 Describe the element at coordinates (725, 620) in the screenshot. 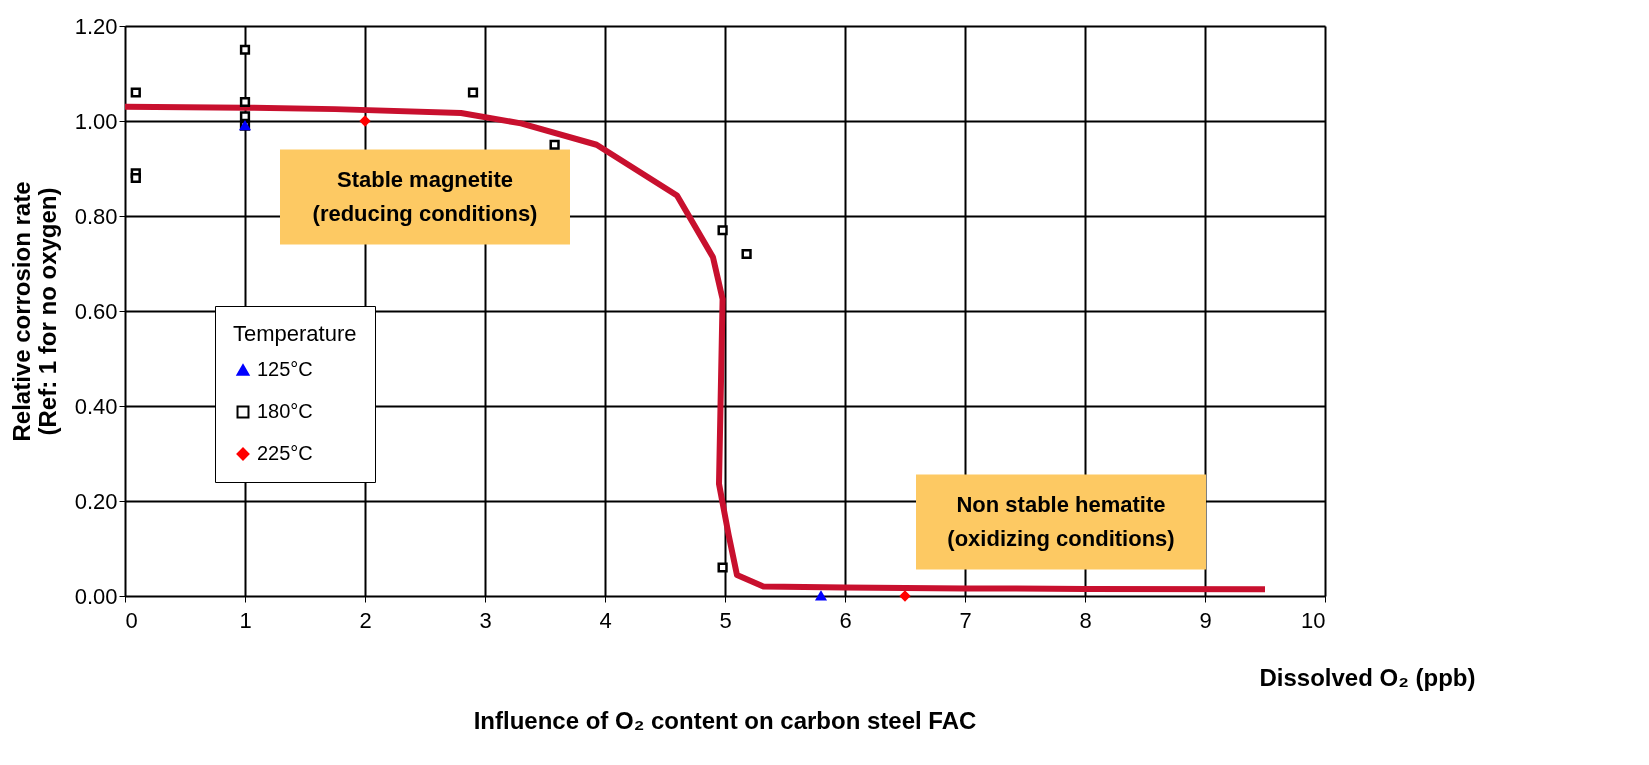

I see `x-tick-label: 5` at that location.